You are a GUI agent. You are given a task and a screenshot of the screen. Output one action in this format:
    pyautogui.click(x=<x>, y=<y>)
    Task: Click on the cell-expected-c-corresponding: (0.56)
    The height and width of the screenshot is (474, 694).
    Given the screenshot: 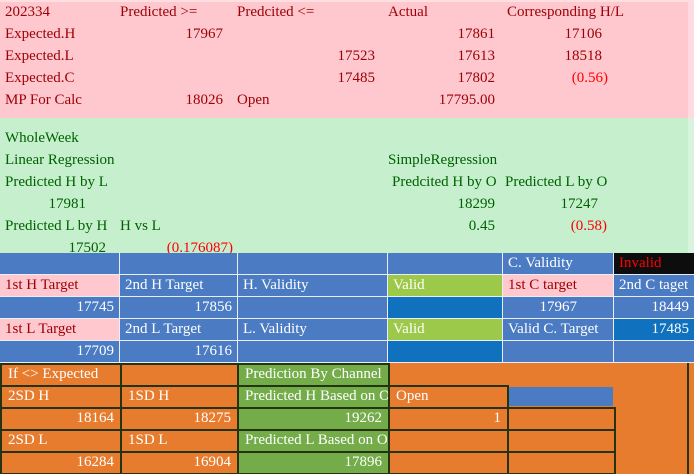 What is the action you would take?
    pyautogui.click(x=589, y=78)
    